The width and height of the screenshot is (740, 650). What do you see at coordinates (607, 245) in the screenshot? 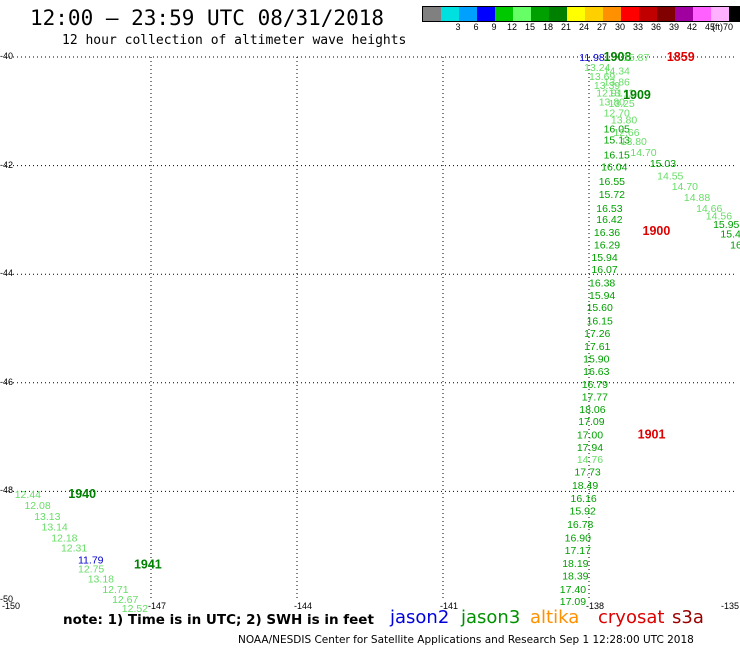
I see `wave-height-label: 16.29` at bounding box center [607, 245].